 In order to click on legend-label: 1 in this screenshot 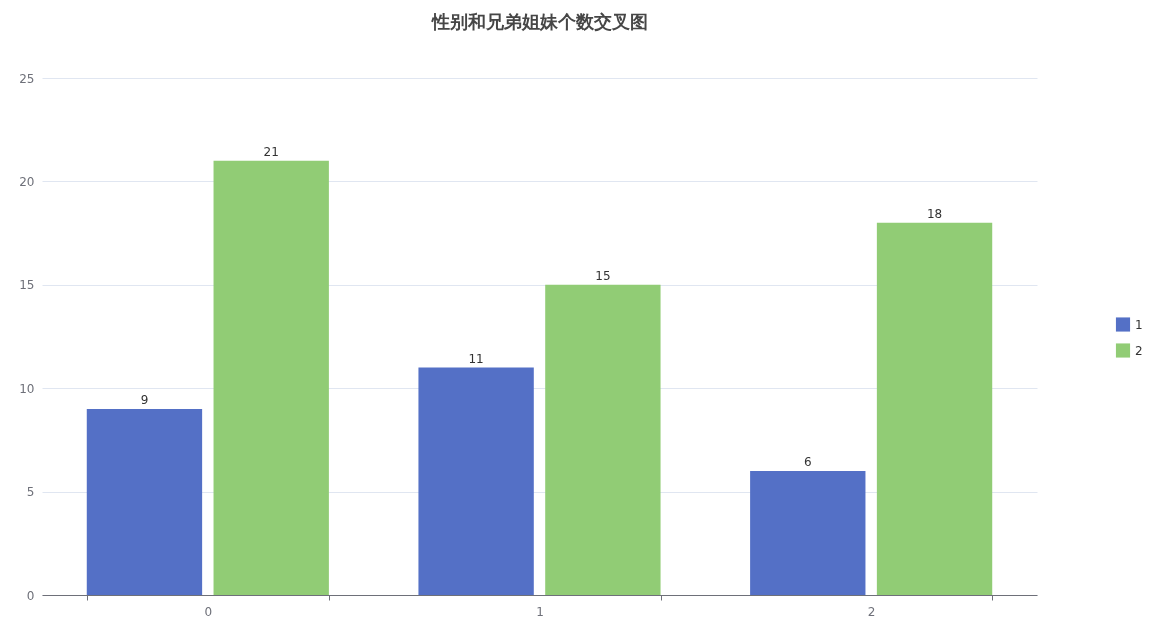, I will do `click(1139, 324)`.